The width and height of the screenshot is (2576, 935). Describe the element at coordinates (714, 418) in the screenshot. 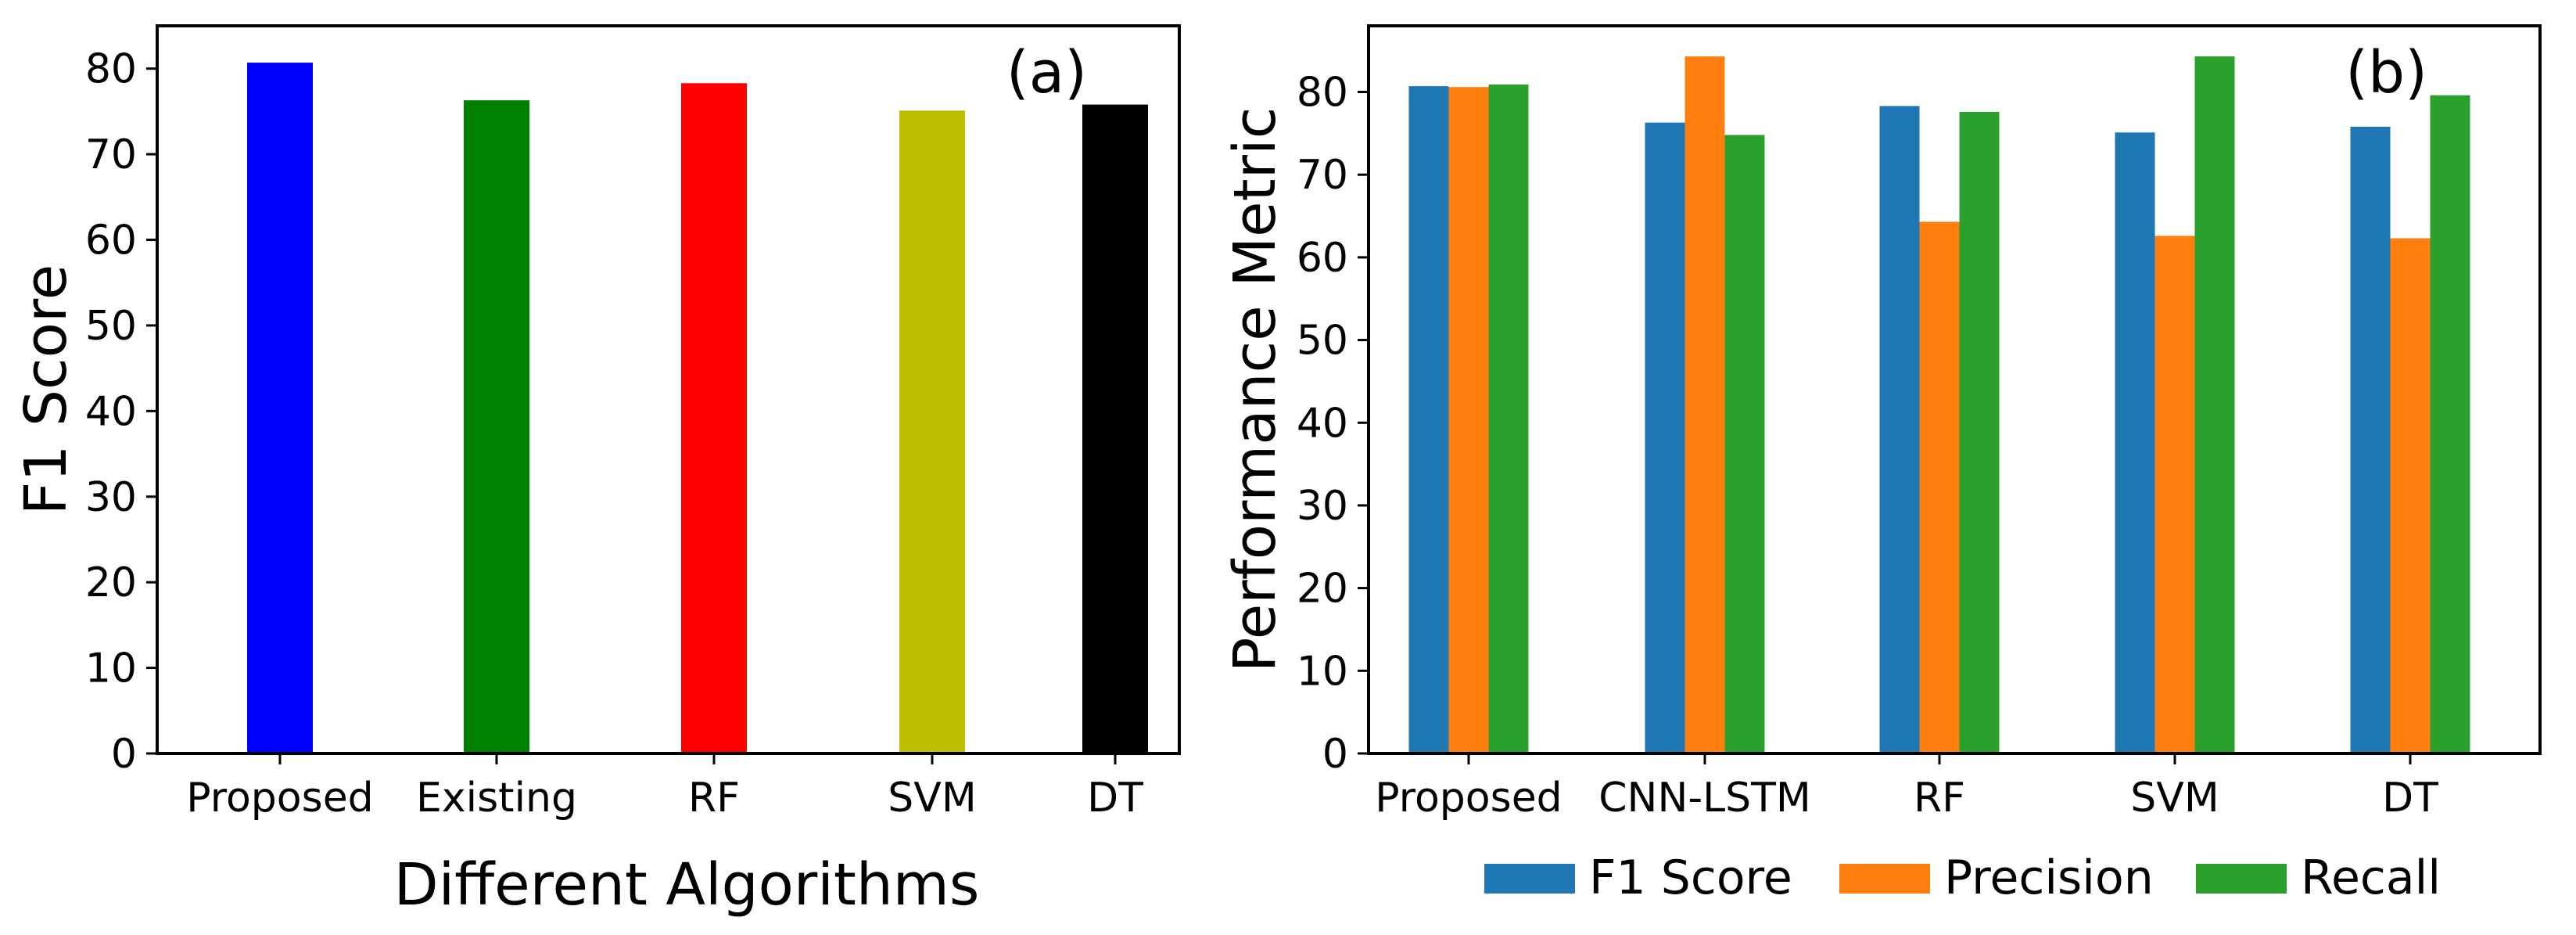

I see `bar-rf` at that location.